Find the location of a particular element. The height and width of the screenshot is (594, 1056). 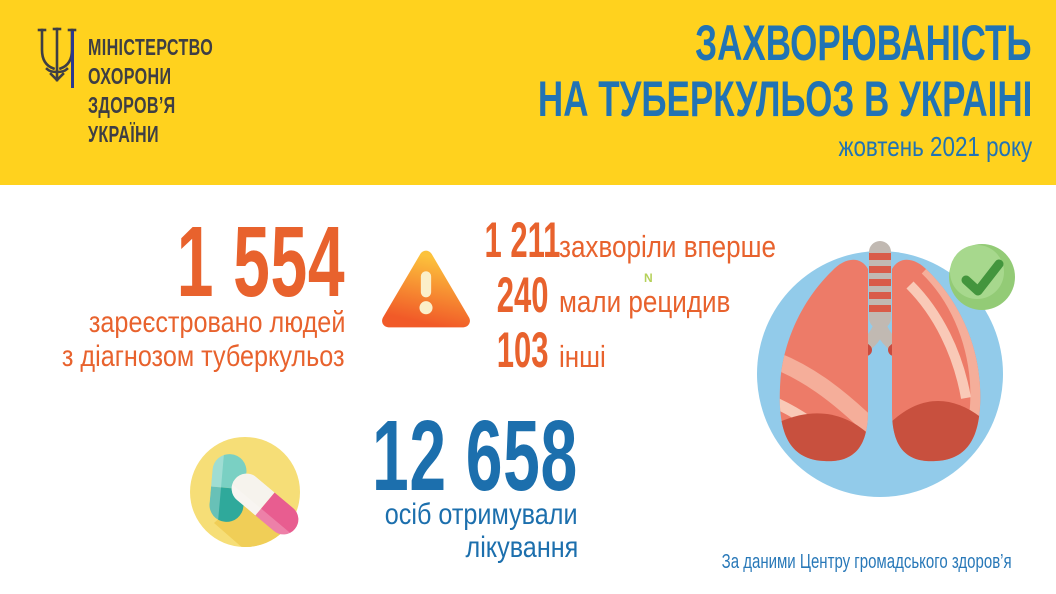

treatment-stat: 12 658 осіб отримували лікування is located at coordinates (422, 482).